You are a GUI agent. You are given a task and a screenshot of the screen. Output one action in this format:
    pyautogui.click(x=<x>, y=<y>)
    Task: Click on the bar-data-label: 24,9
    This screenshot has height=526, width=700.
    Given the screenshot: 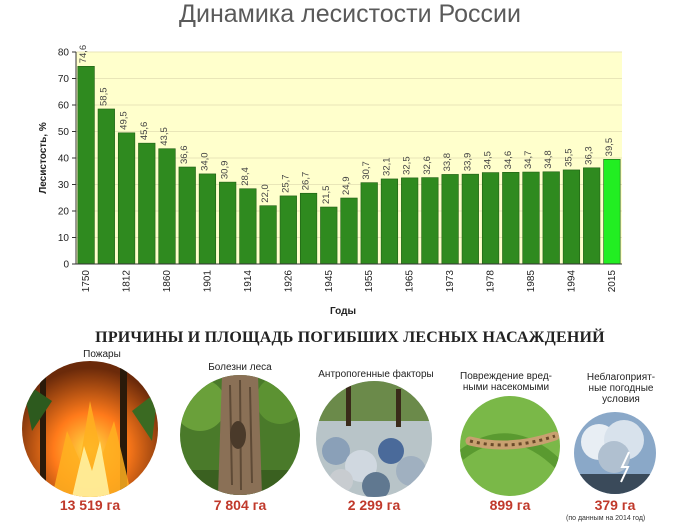 What is the action you would take?
    pyautogui.click(x=346, y=186)
    